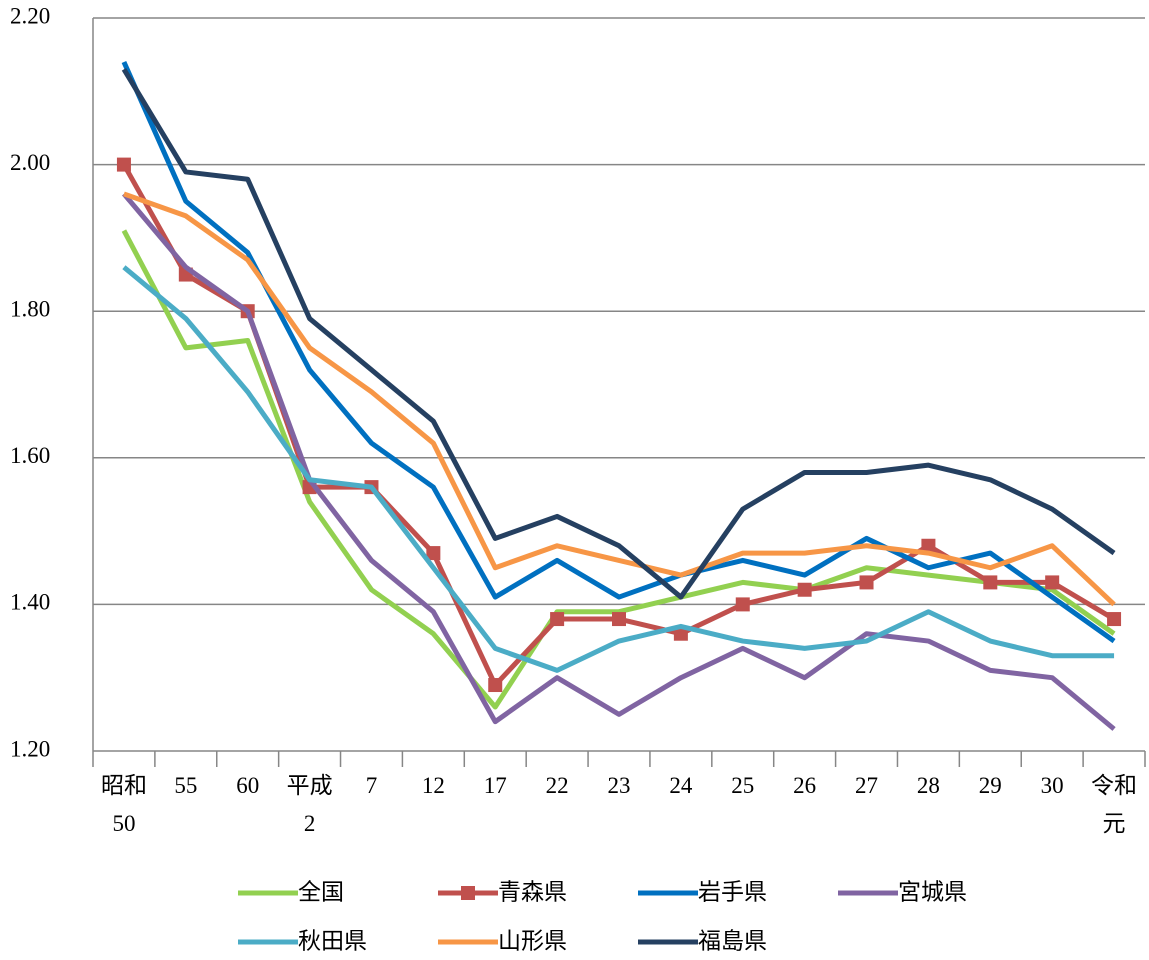  I want to click on legend-label: 岩手県, so click(732, 891).